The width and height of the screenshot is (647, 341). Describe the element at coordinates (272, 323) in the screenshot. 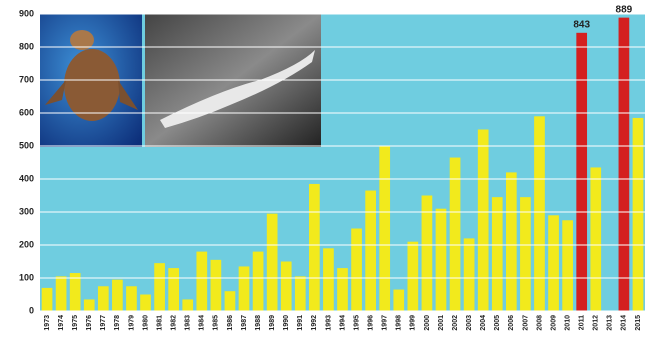

I see `x-tick-label: 1989` at that location.